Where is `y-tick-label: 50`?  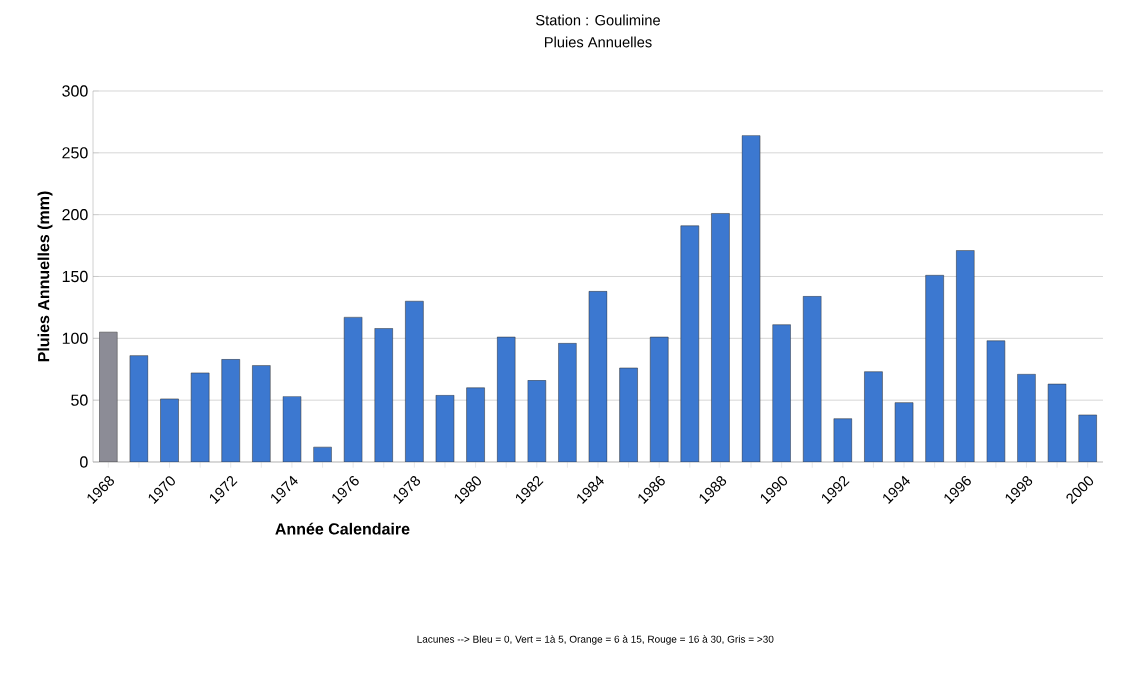 y-tick-label: 50 is located at coordinates (79, 400).